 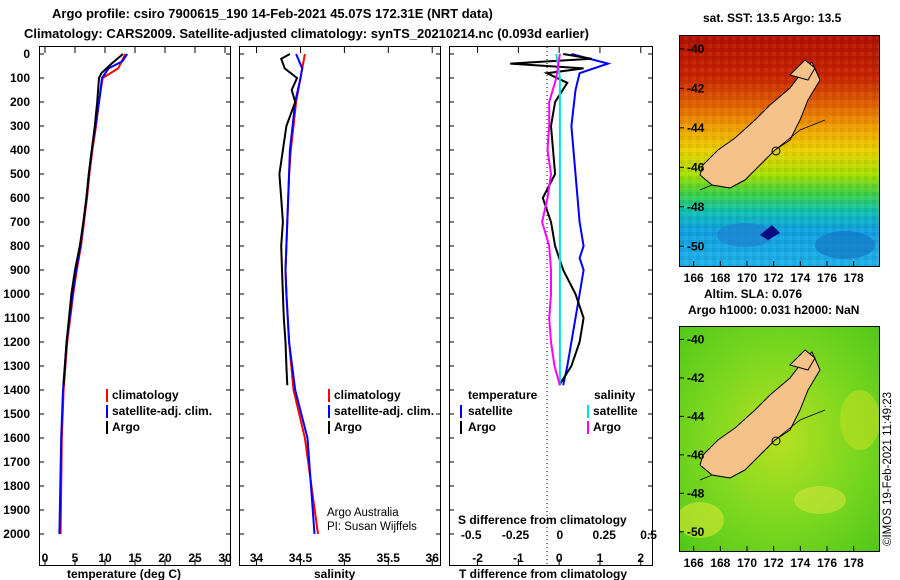 I want to click on y-tick-label: 400, so click(x=20, y=150).